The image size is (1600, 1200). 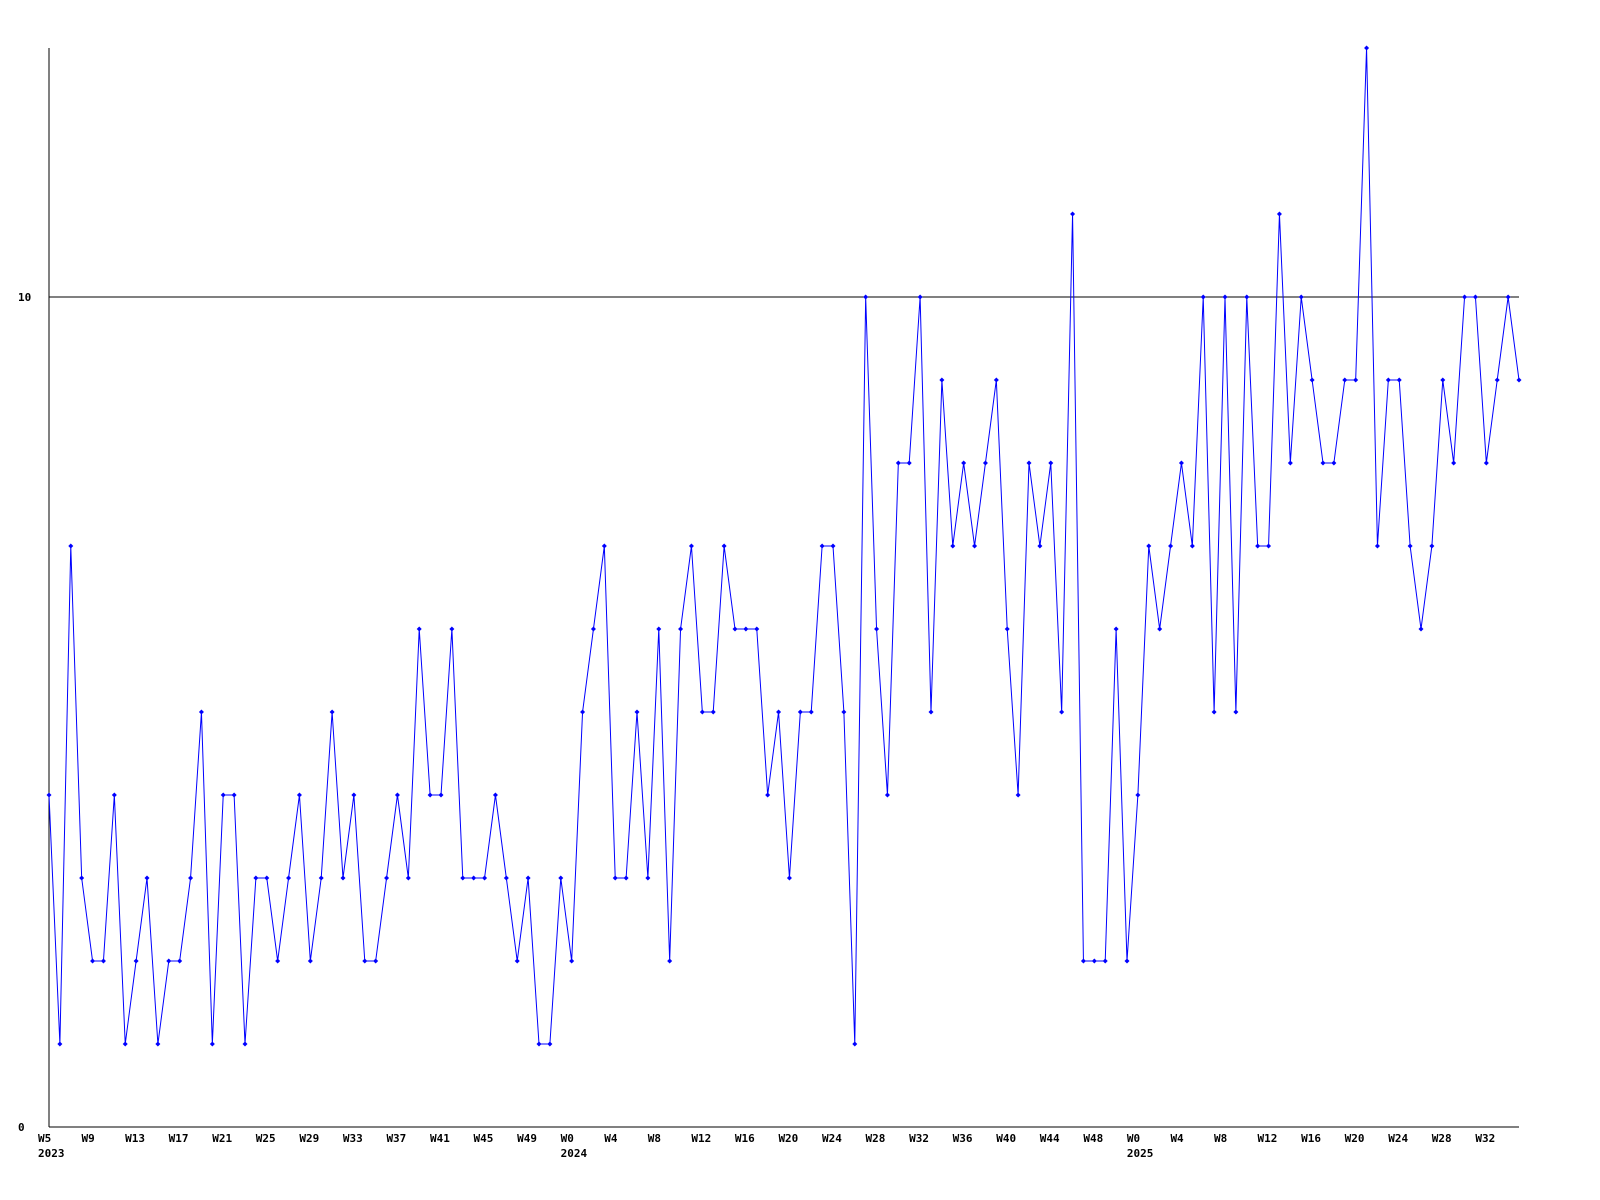 What do you see at coordinates (567, 1138) in the screenshot?
I see `x-tick-label: W0` at bounding box center [567, 1138].